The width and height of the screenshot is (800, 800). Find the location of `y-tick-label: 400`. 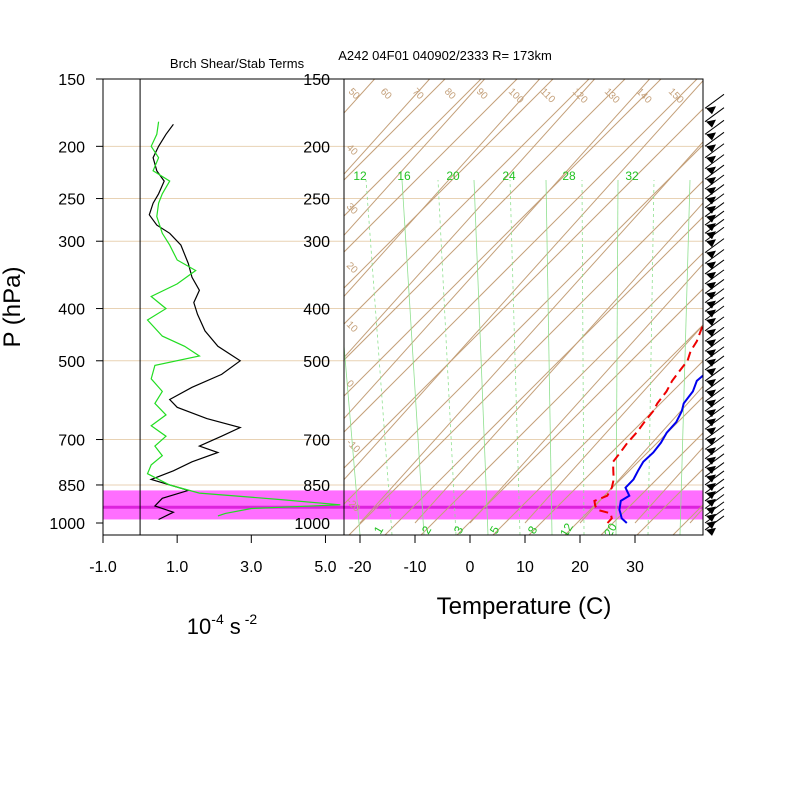

y-tick-label: 400 is located at coordinates (71, 310).